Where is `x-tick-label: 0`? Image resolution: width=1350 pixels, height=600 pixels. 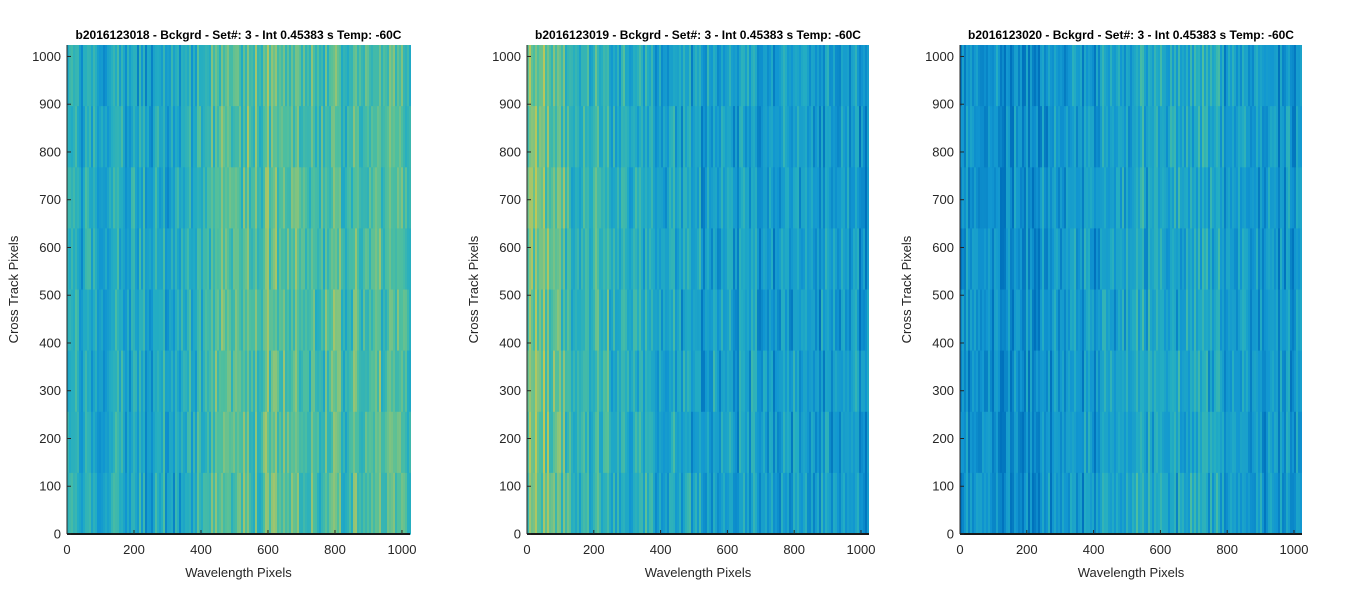 x-tick-label: 0 is located at coordinates (526, 549).